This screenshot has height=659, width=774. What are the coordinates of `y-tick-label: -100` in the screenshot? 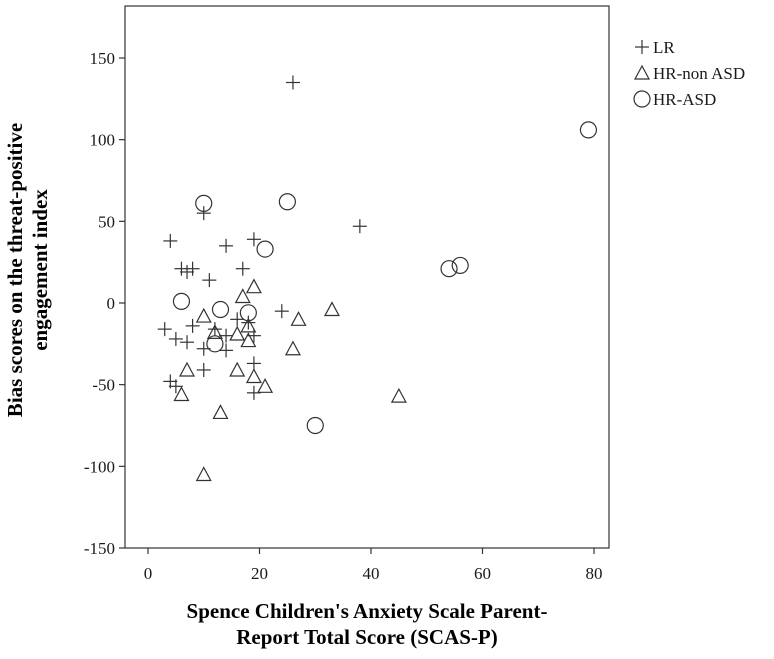 It's located at (99, 466).